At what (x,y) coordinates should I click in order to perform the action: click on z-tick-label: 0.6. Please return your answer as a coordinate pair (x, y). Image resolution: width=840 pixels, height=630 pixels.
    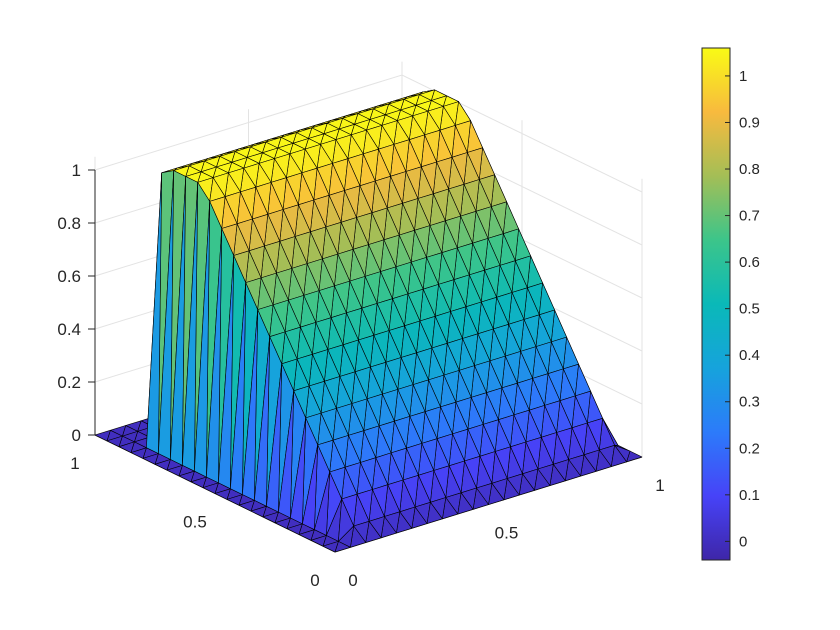
    Looking at the image, I should click on (69, 276).